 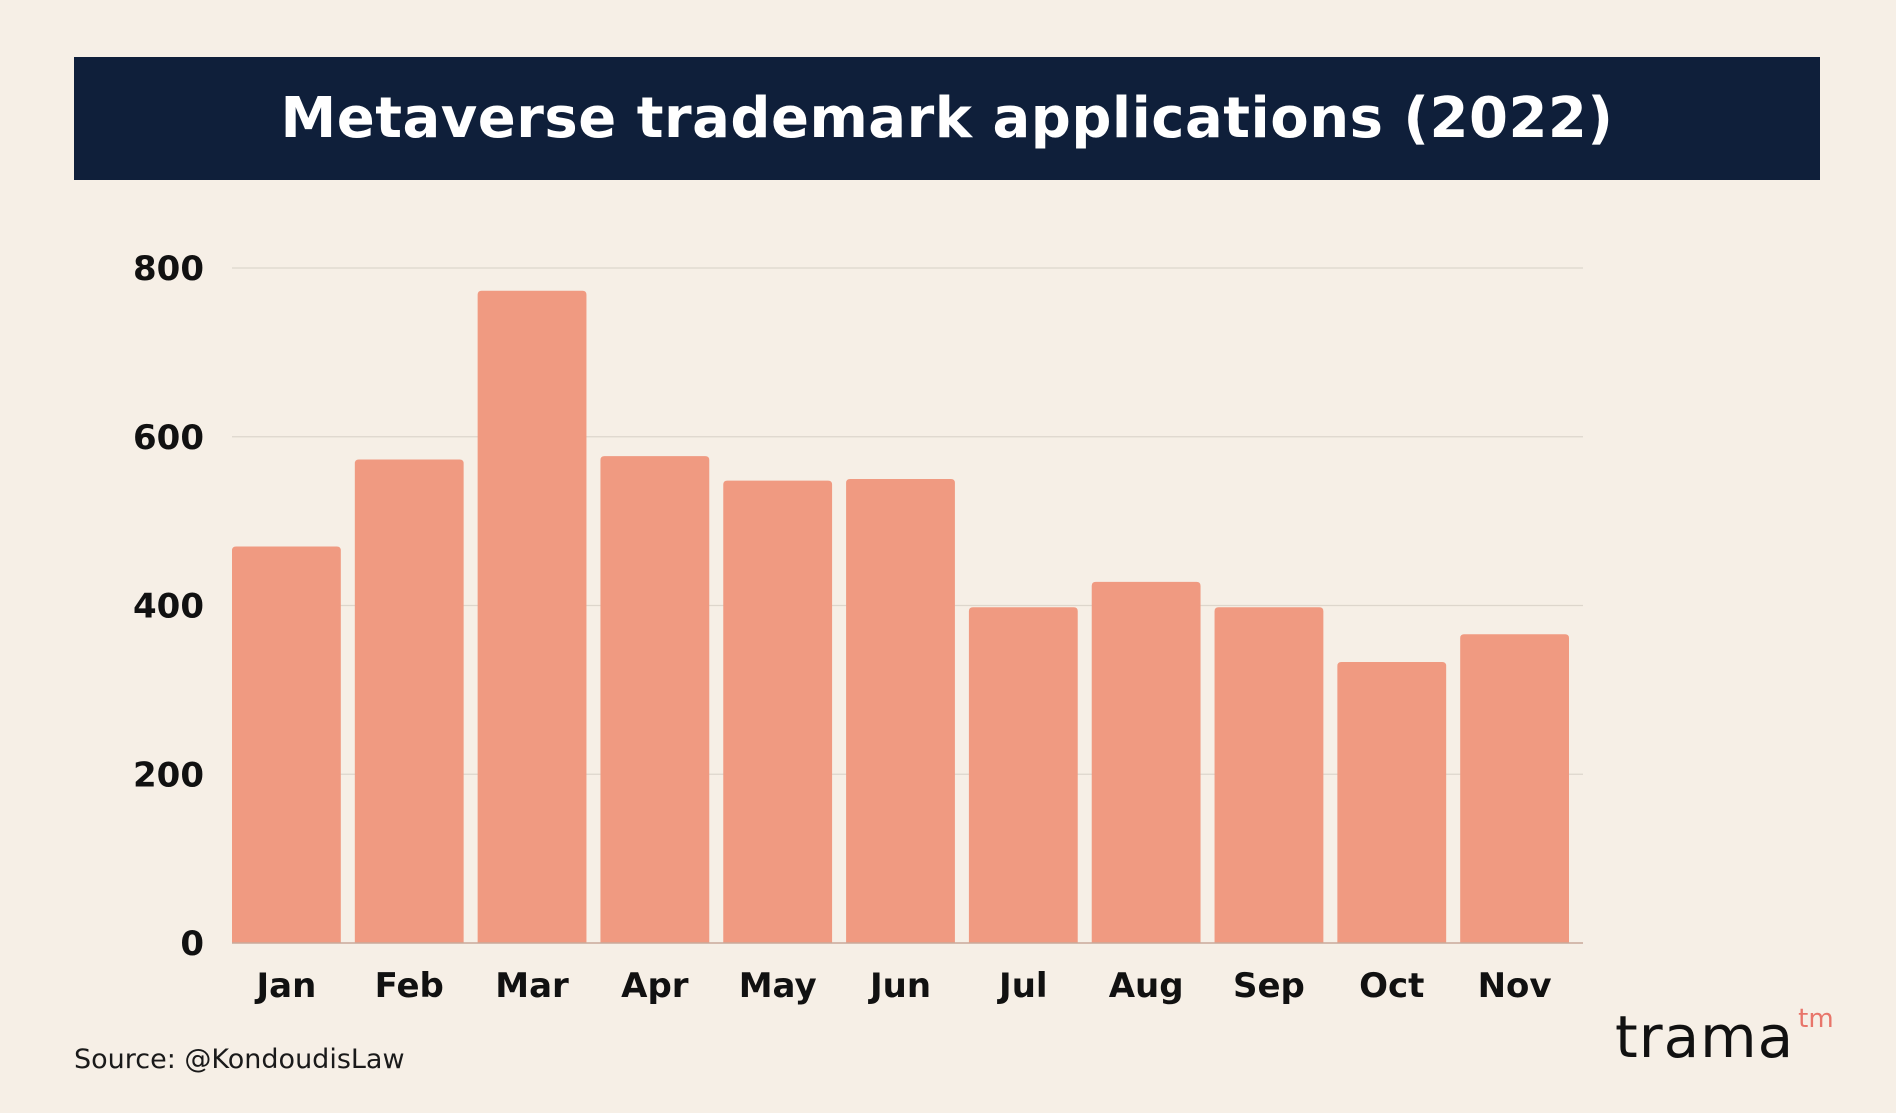 I want to click on source-note: Source: @KondoudisLaw, so click(x=239, y=1059).